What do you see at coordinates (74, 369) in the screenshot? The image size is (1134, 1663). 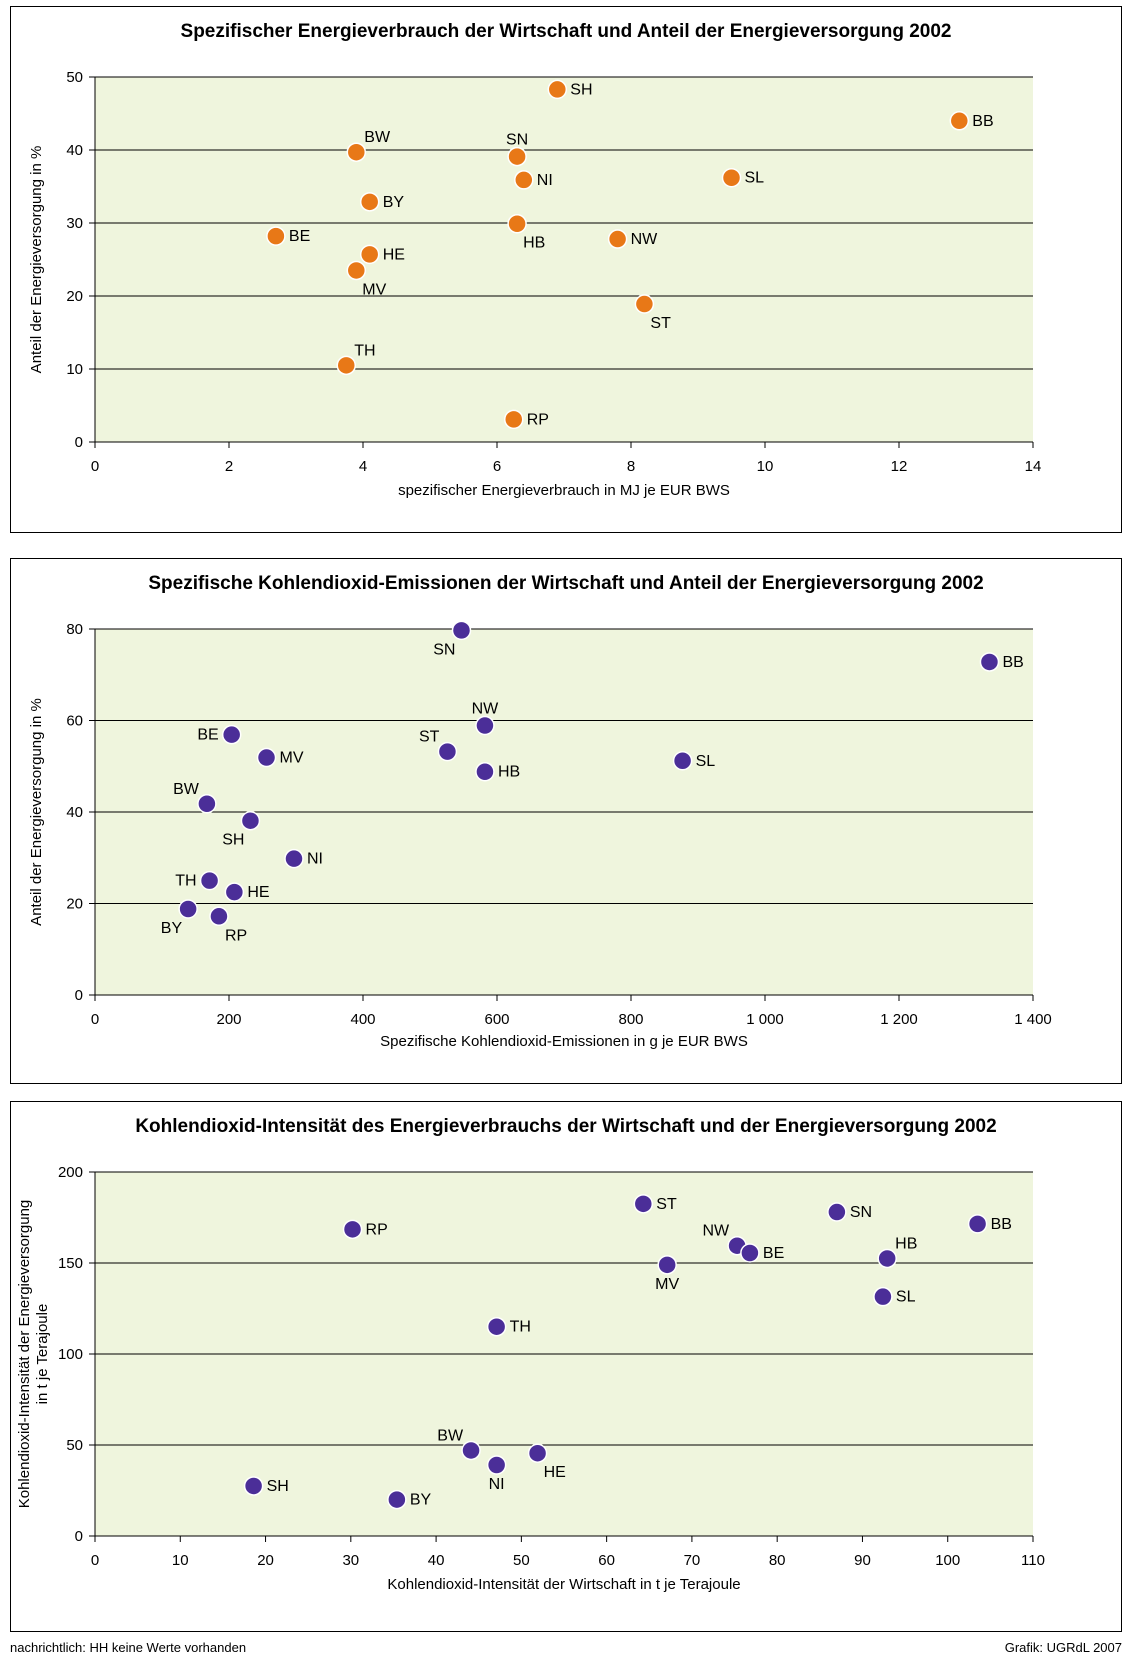 I see `y-tick-label: 10` at bounding box center [74, 369].